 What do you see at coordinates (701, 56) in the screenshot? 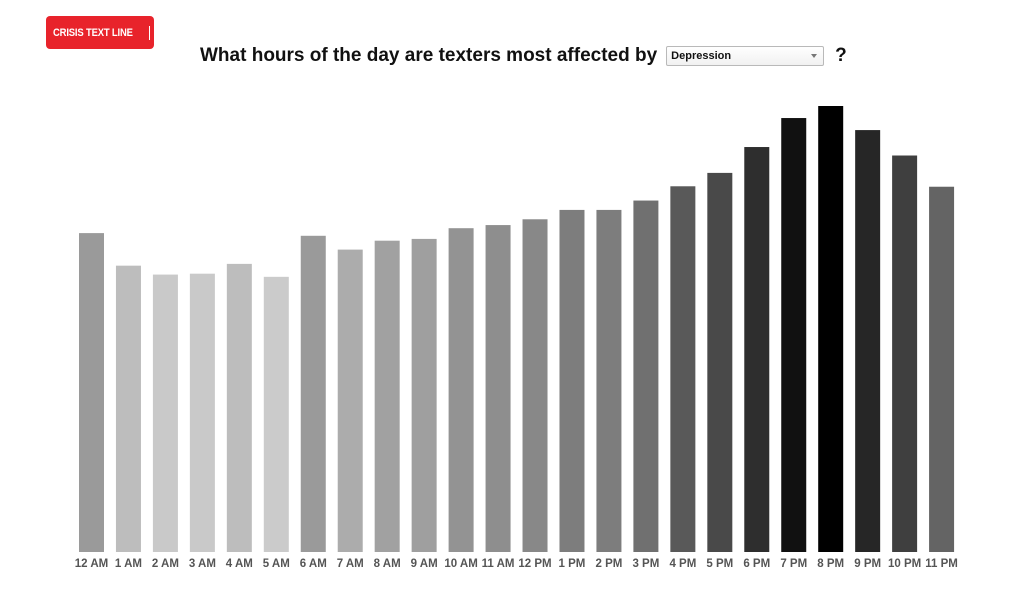
I see `issue-select-value: Depression` at bounding box center [701, 56].